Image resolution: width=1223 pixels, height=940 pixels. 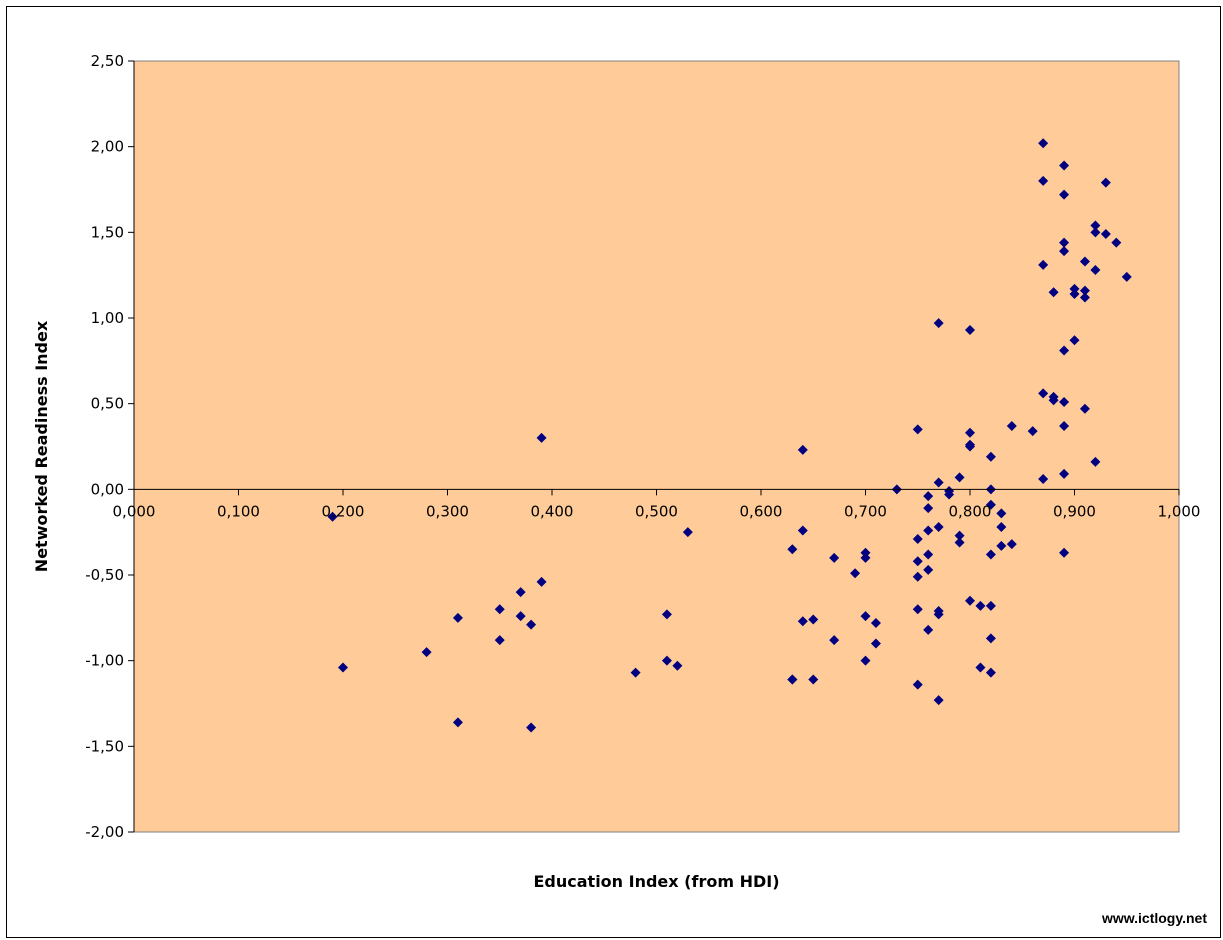 I want to click on y-tick-label: 2,00, so click(x=107, y=147).